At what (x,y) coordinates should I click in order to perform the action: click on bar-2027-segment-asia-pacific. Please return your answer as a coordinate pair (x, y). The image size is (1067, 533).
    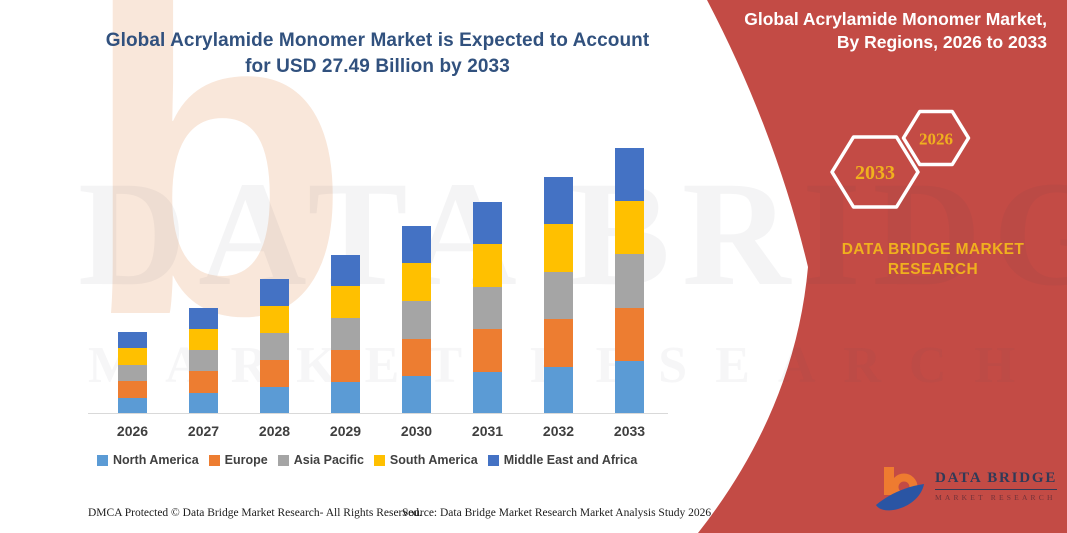
    Looking at the image, I should click on (203, 361).